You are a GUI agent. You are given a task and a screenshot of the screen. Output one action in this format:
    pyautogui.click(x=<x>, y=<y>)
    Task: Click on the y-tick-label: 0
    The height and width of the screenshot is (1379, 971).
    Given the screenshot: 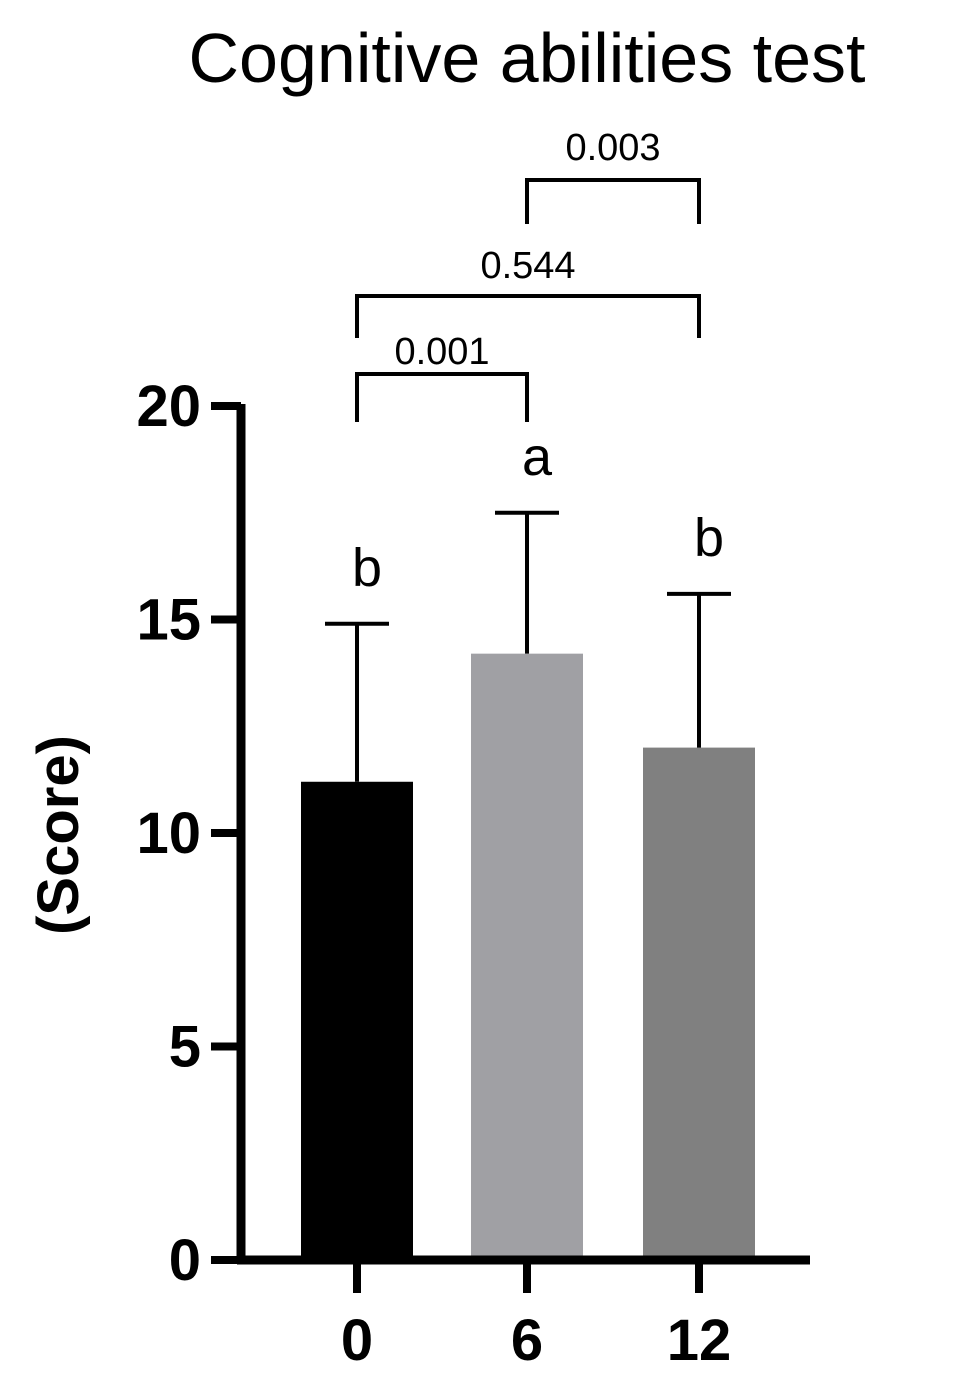 What is the action you would take?
    pyautogui.click(x=185, y=1260)
    